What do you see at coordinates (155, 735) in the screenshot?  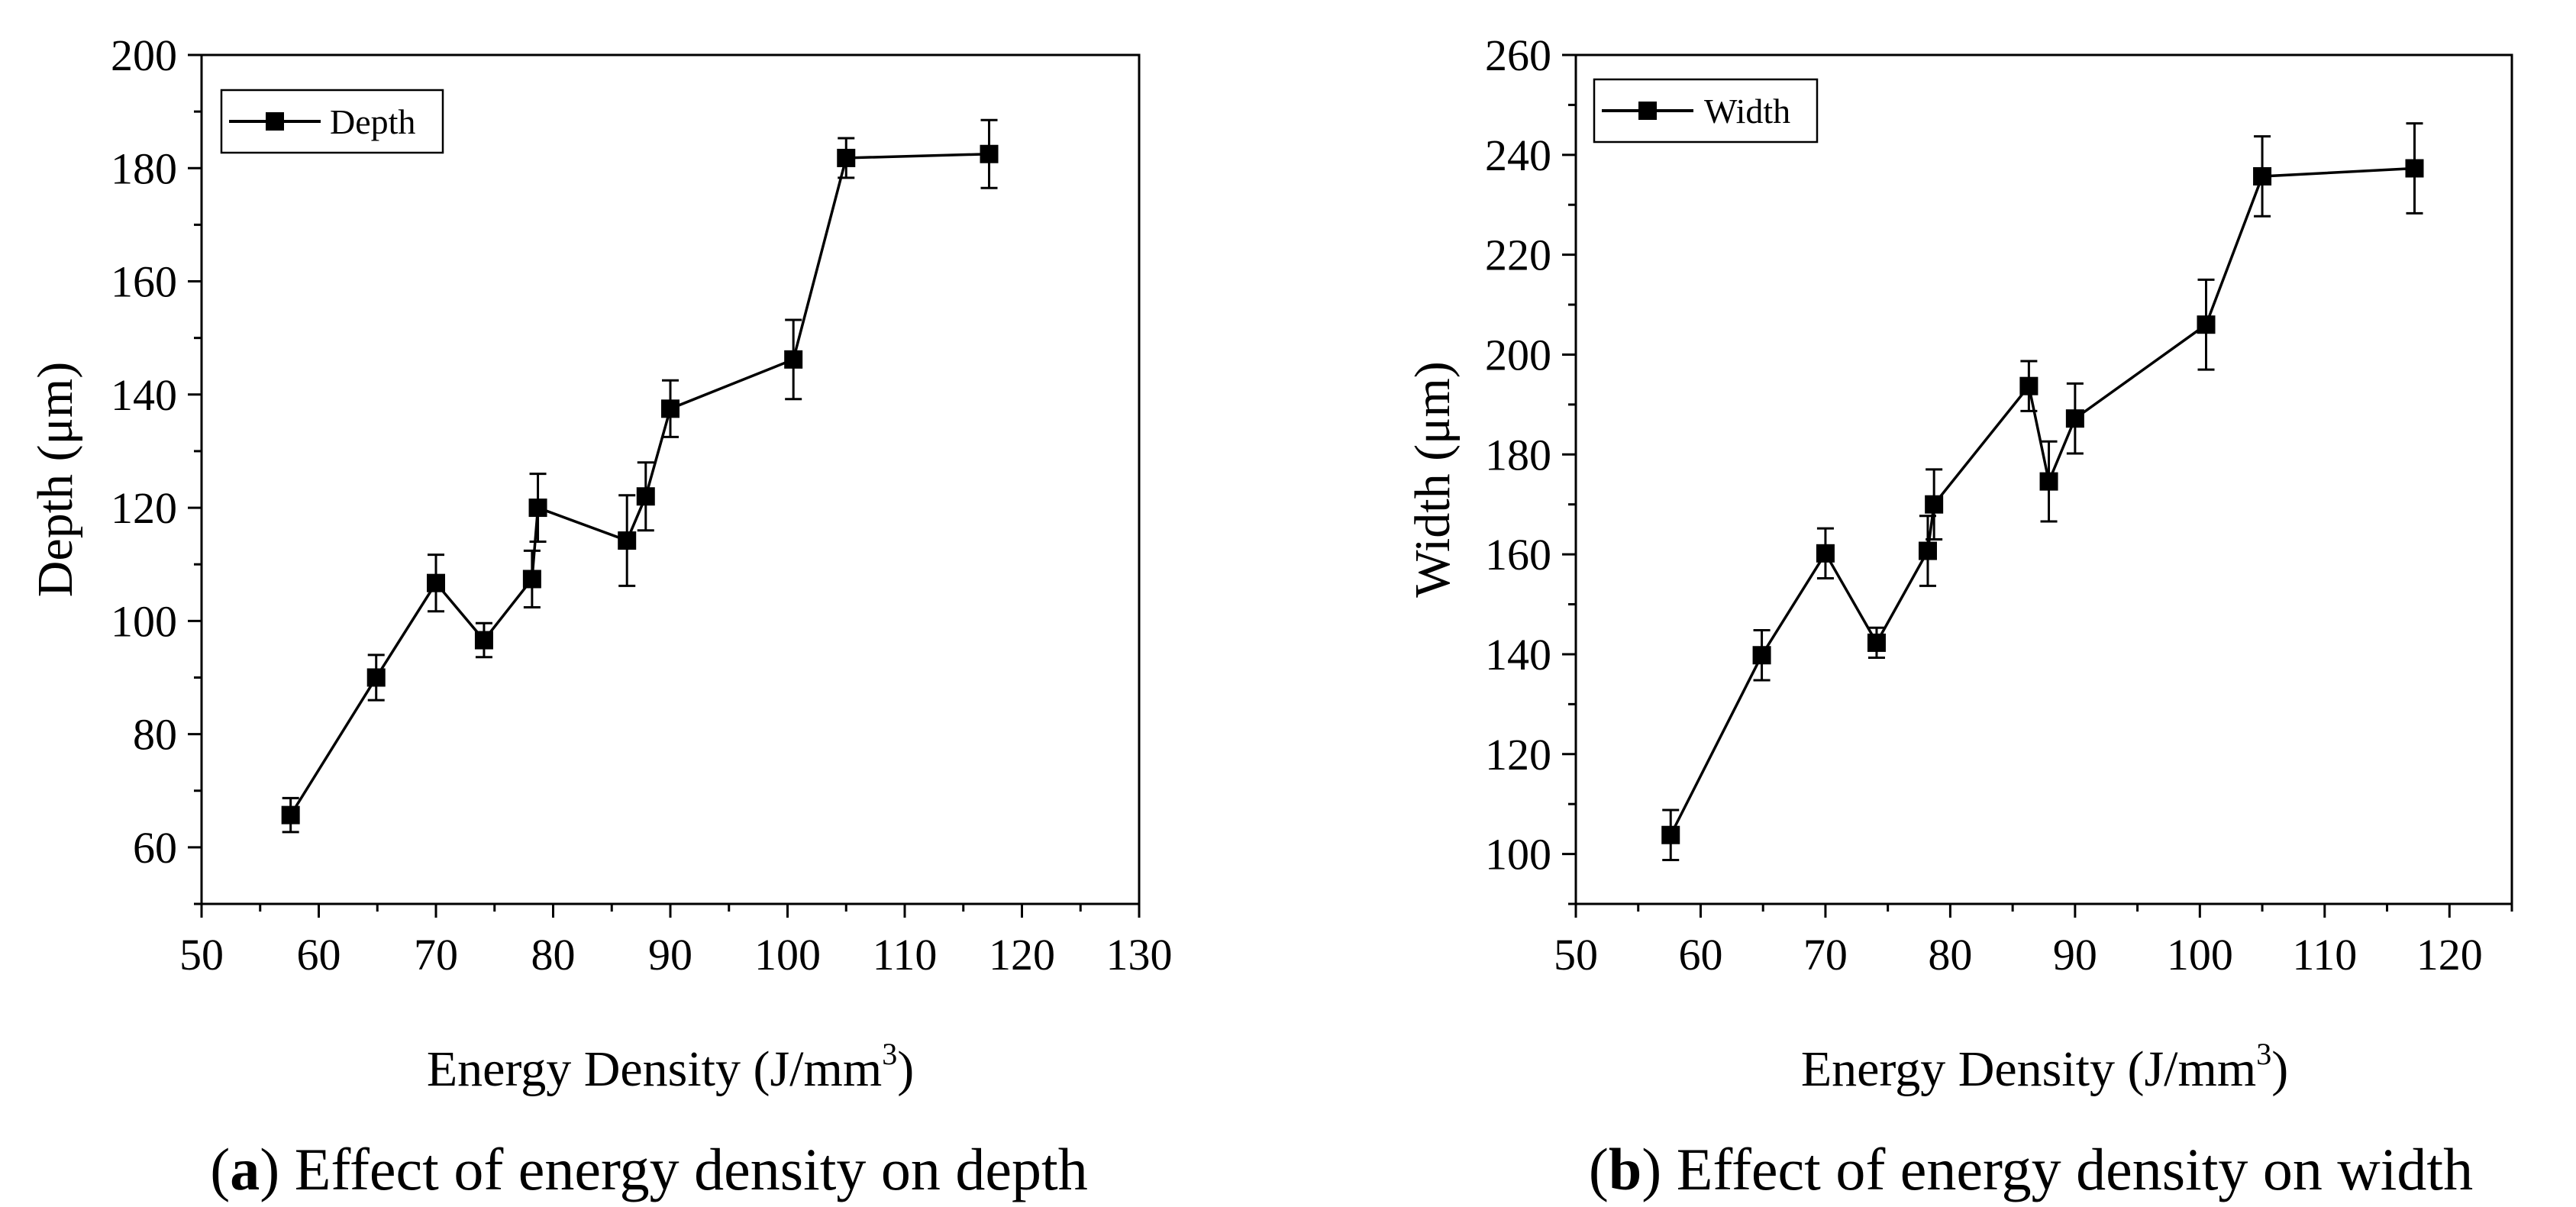 I see `depth-y-tick-label: 80` at bounding box center [155, 735].